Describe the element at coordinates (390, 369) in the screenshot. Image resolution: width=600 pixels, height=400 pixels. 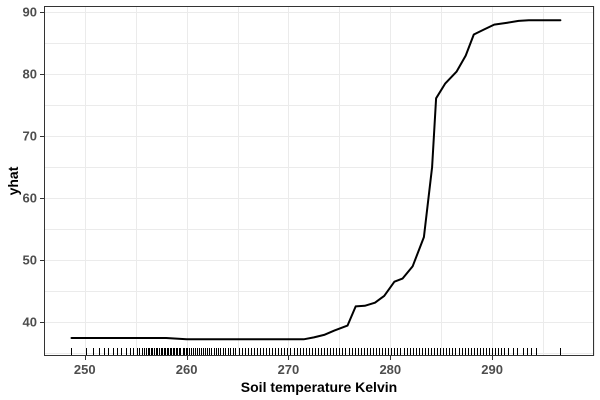
I see `x-tick-label: 280` at that location.